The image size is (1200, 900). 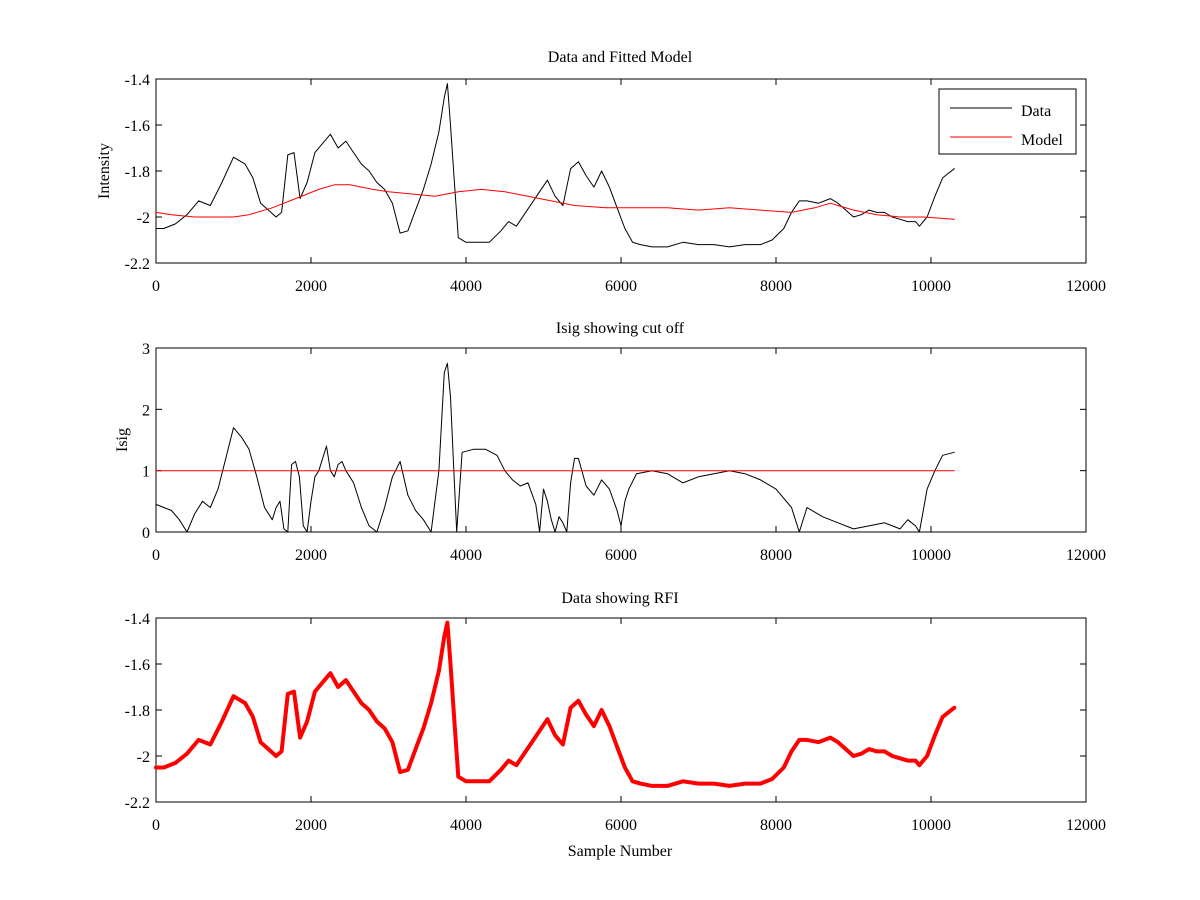 I want to click on y-axis-label: Intensity, so click(x=104, y=171).